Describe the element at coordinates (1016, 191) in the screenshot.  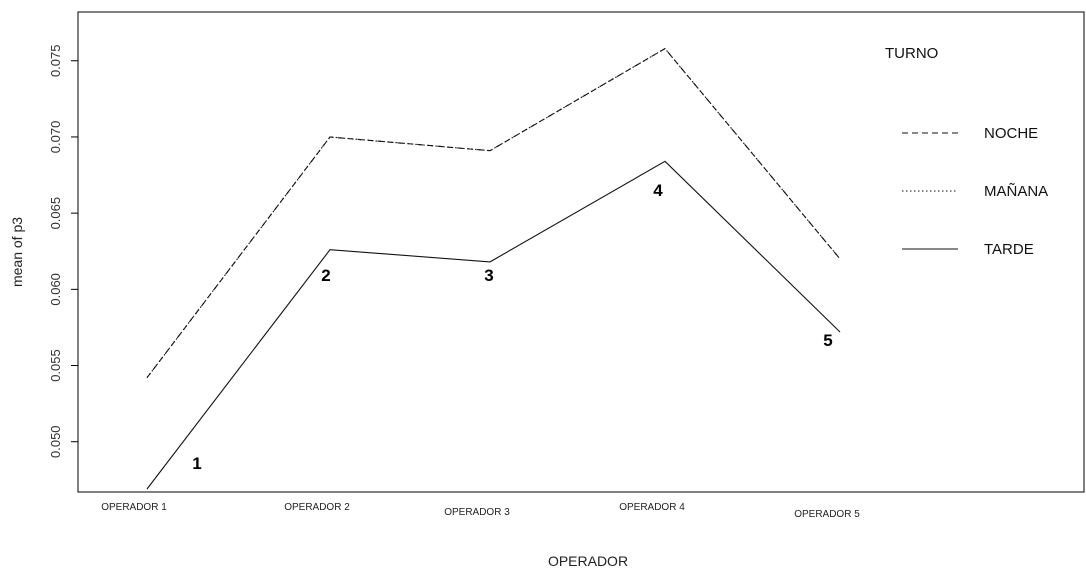
I see `legend-label-mañana: MAÑANA` at that location.